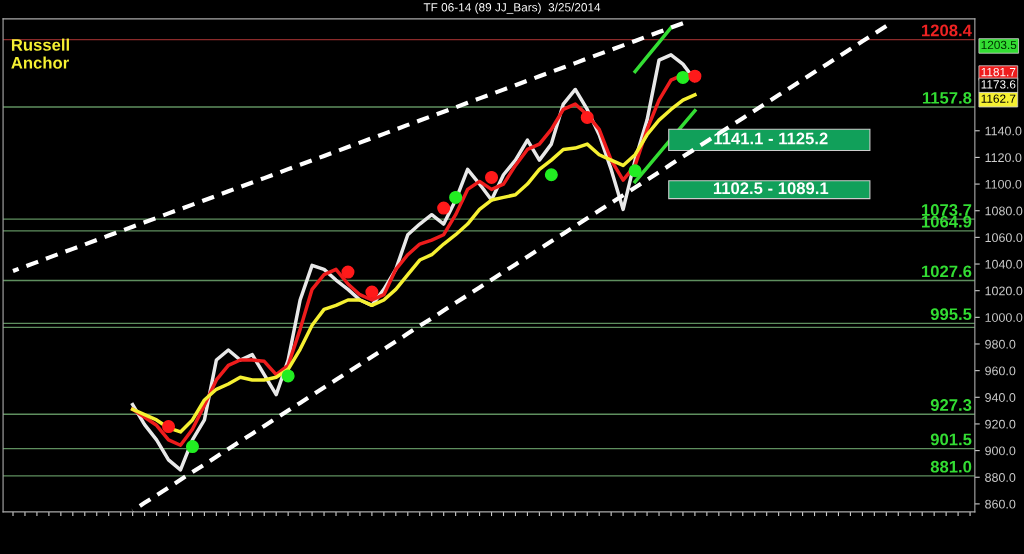 The width and height of the screenshot is (1024, 554). Describe the element at coordinates (771, 138) in the screenshot. I see `band-label: 1141.1 - 1125.2` at that location.